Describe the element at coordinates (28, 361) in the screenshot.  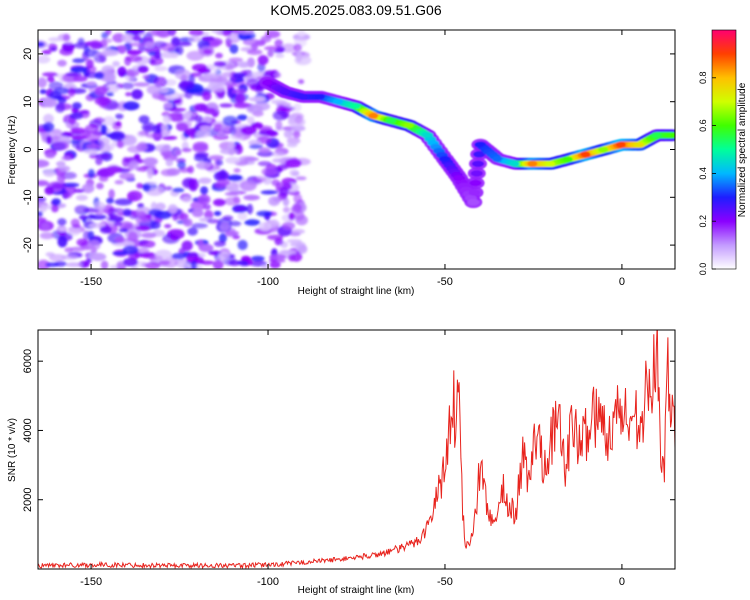
I see `y-tick-label: 6000` at that location.